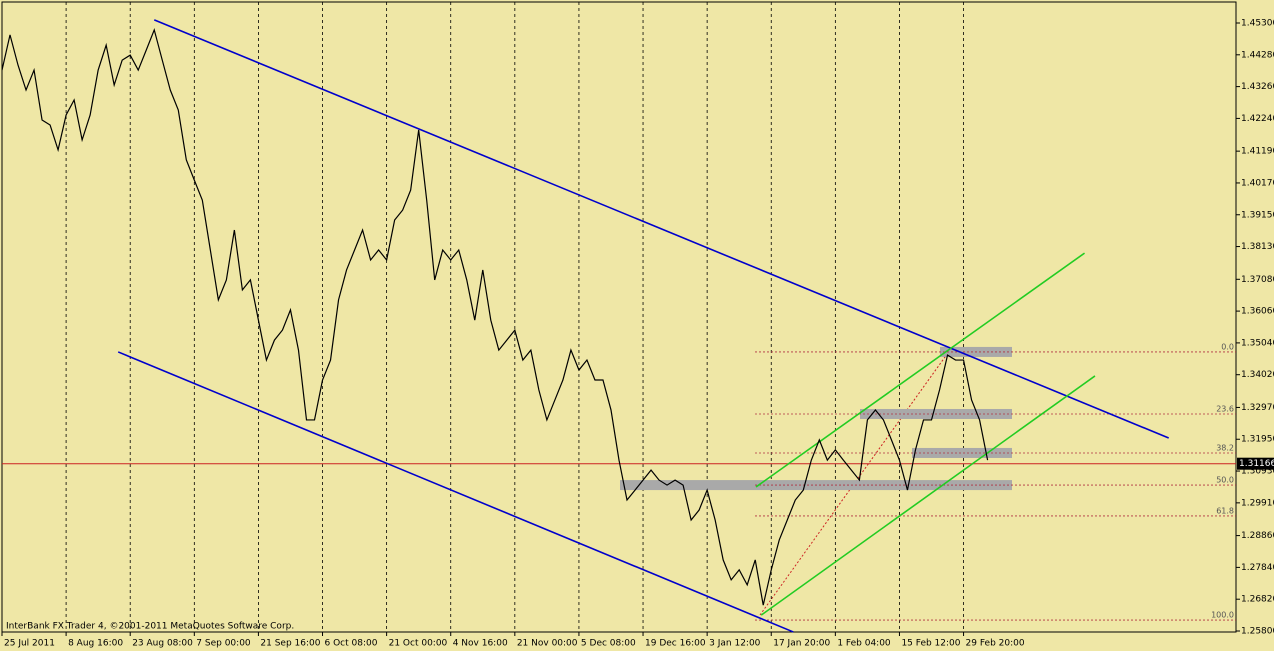 This screenshot has width=1274, height=651. Describe the element at coordinates (1225, 510) in the screenshot. I see `fib-label: 61.8` at that location.